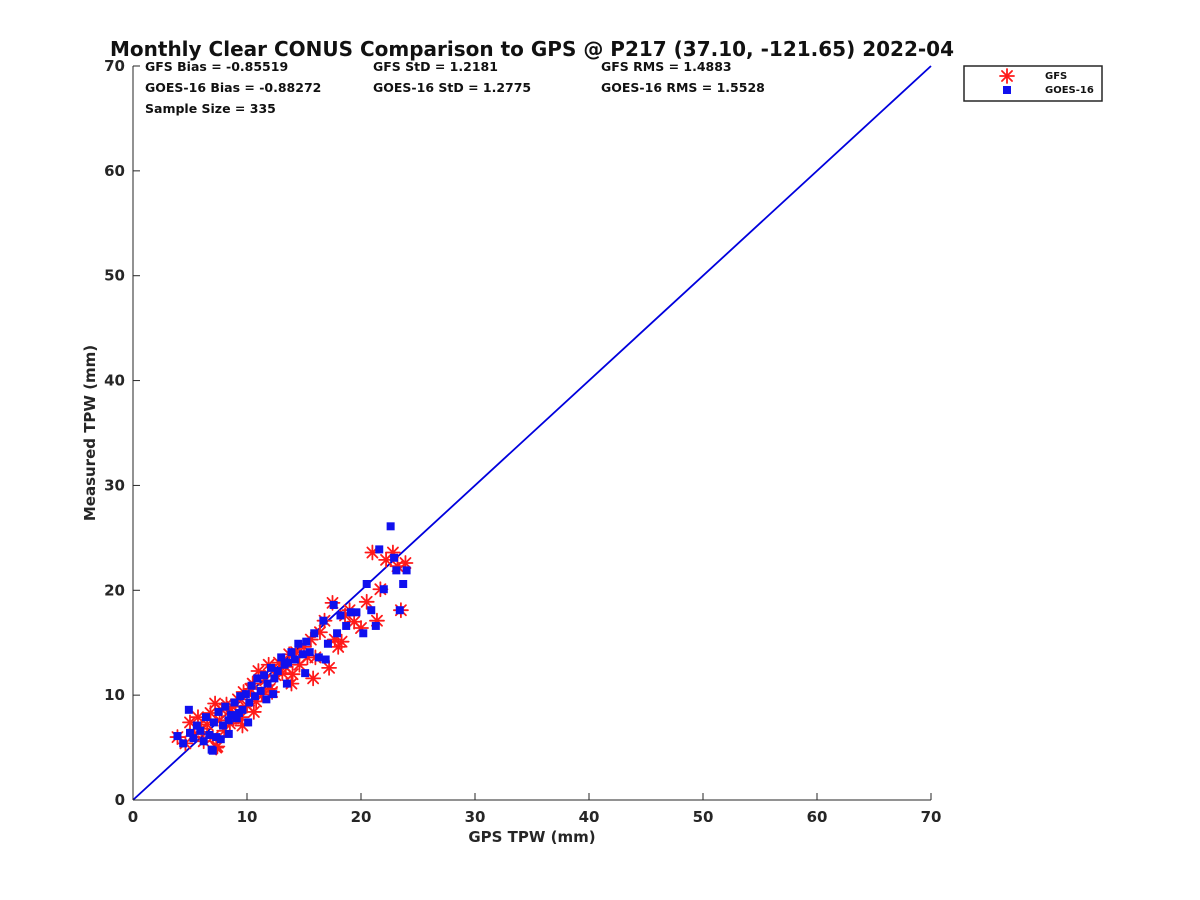 This screenshot has height=900, width=1200. What do you see at coordinates (475, 817) in the screenshot?
I see `x-tick-label: 30` at bounding box center [475, 817].